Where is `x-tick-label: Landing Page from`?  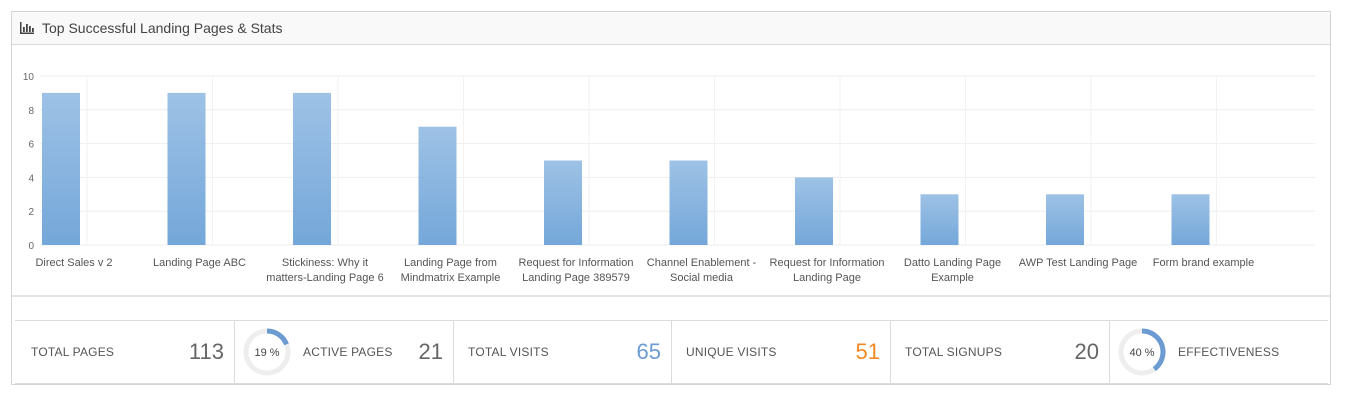
x-tick-label: Landing Page from is located at coordinates (450, 263).